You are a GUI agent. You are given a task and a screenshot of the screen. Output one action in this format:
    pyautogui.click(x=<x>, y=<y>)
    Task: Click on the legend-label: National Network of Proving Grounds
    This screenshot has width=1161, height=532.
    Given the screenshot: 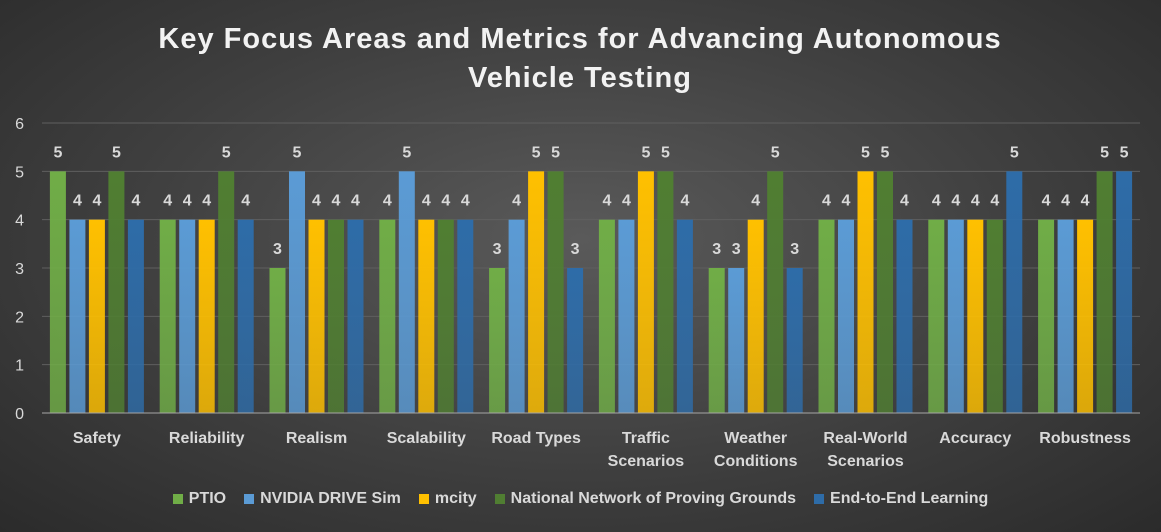 What is the action you would take?
    pyautogui.click(x=653, y=498)
    